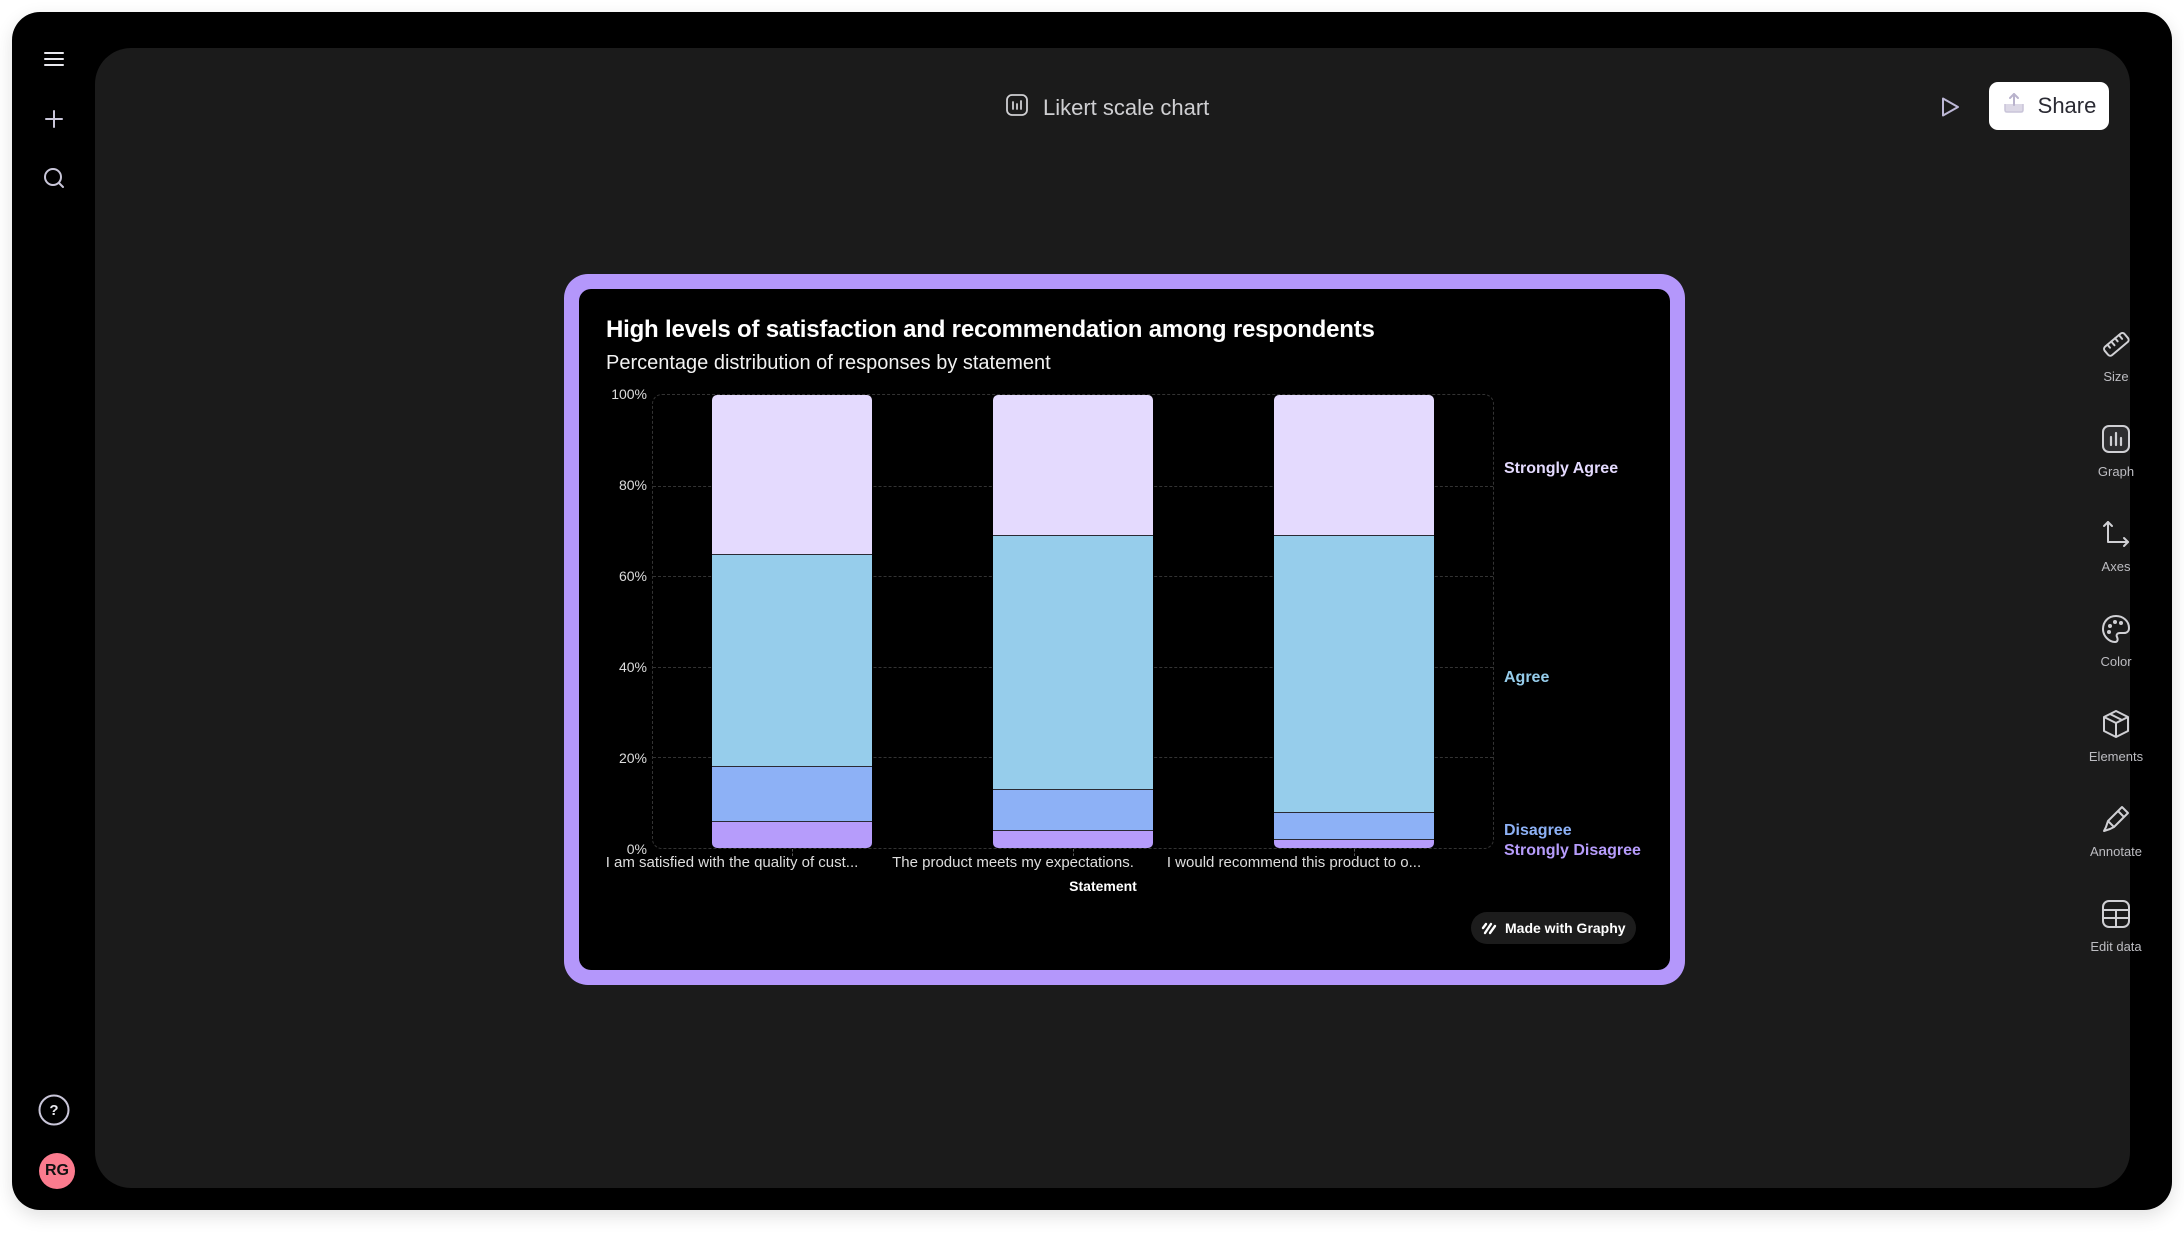 The image size is (2184, 1235). I want to click on toolbar-edit-data: Edit data, so click(2116, 938).